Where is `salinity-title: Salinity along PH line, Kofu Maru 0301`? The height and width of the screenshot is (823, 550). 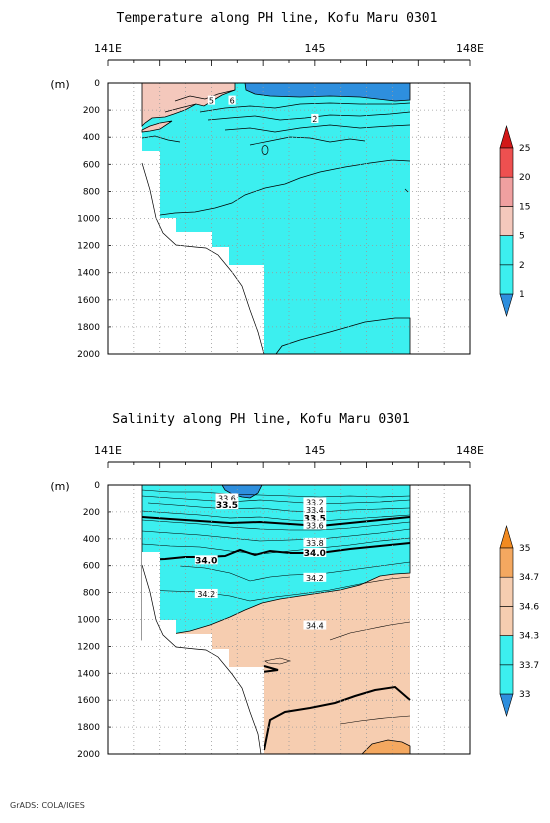 salinity-title: Salinity along PH line, Kofu Maru 0301 is located at coordinates (260, 419).